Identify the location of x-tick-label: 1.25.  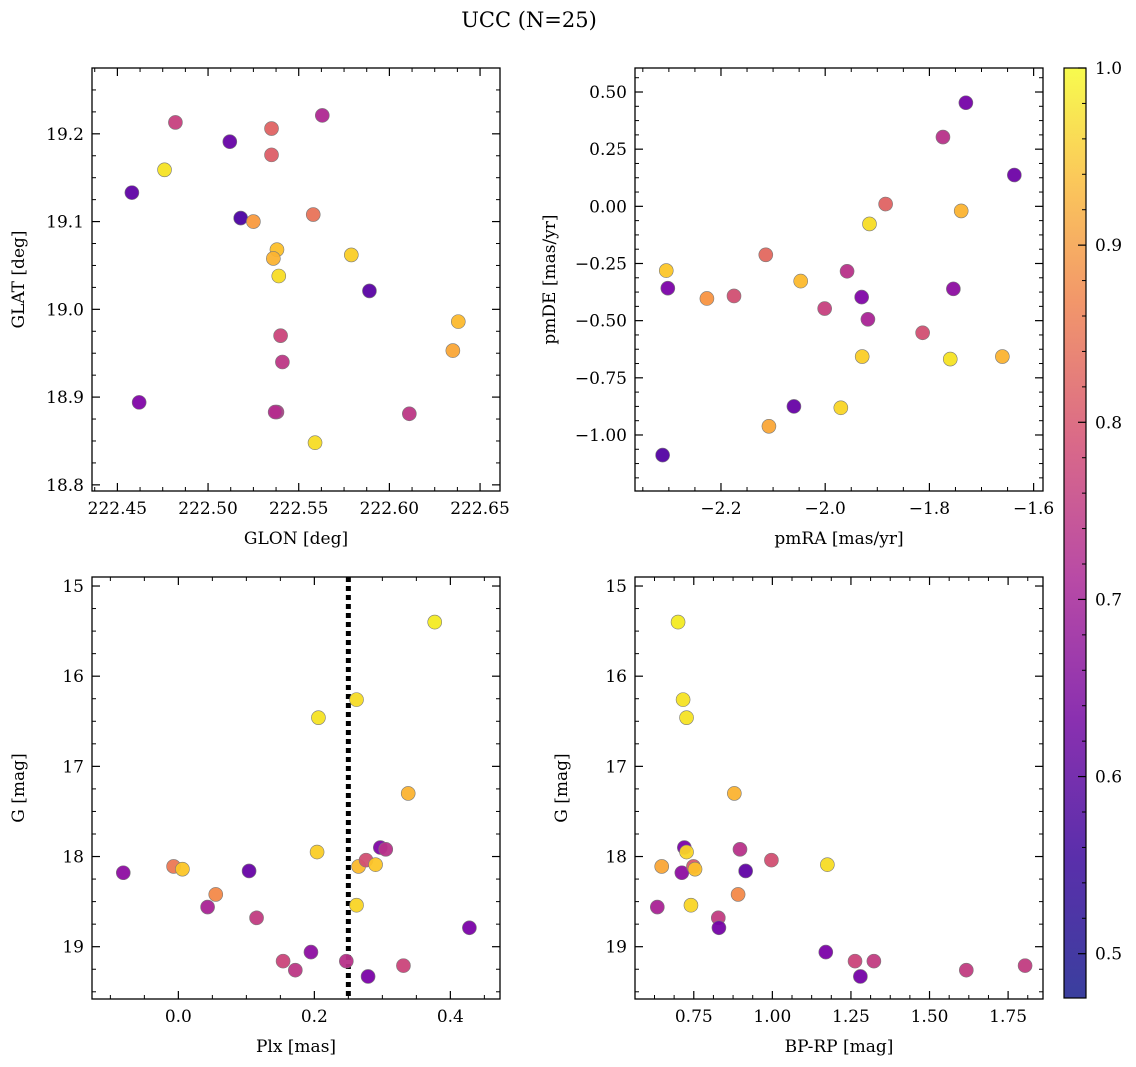
(851, 1017).